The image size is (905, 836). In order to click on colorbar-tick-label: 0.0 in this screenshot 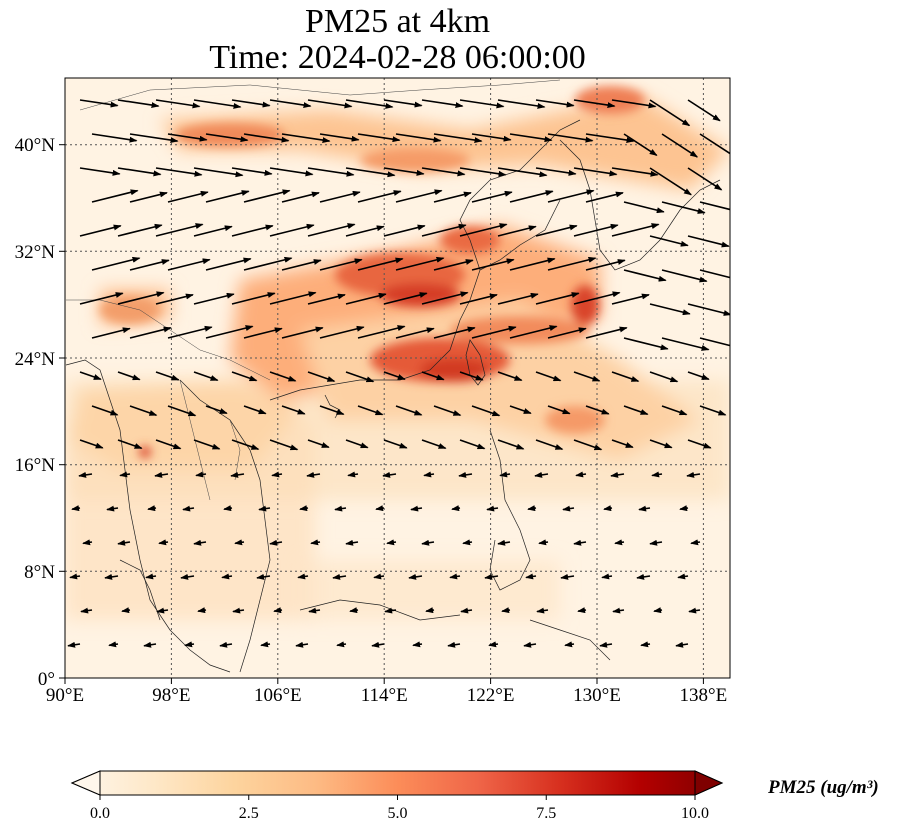, I will do `click(100, 813)`.